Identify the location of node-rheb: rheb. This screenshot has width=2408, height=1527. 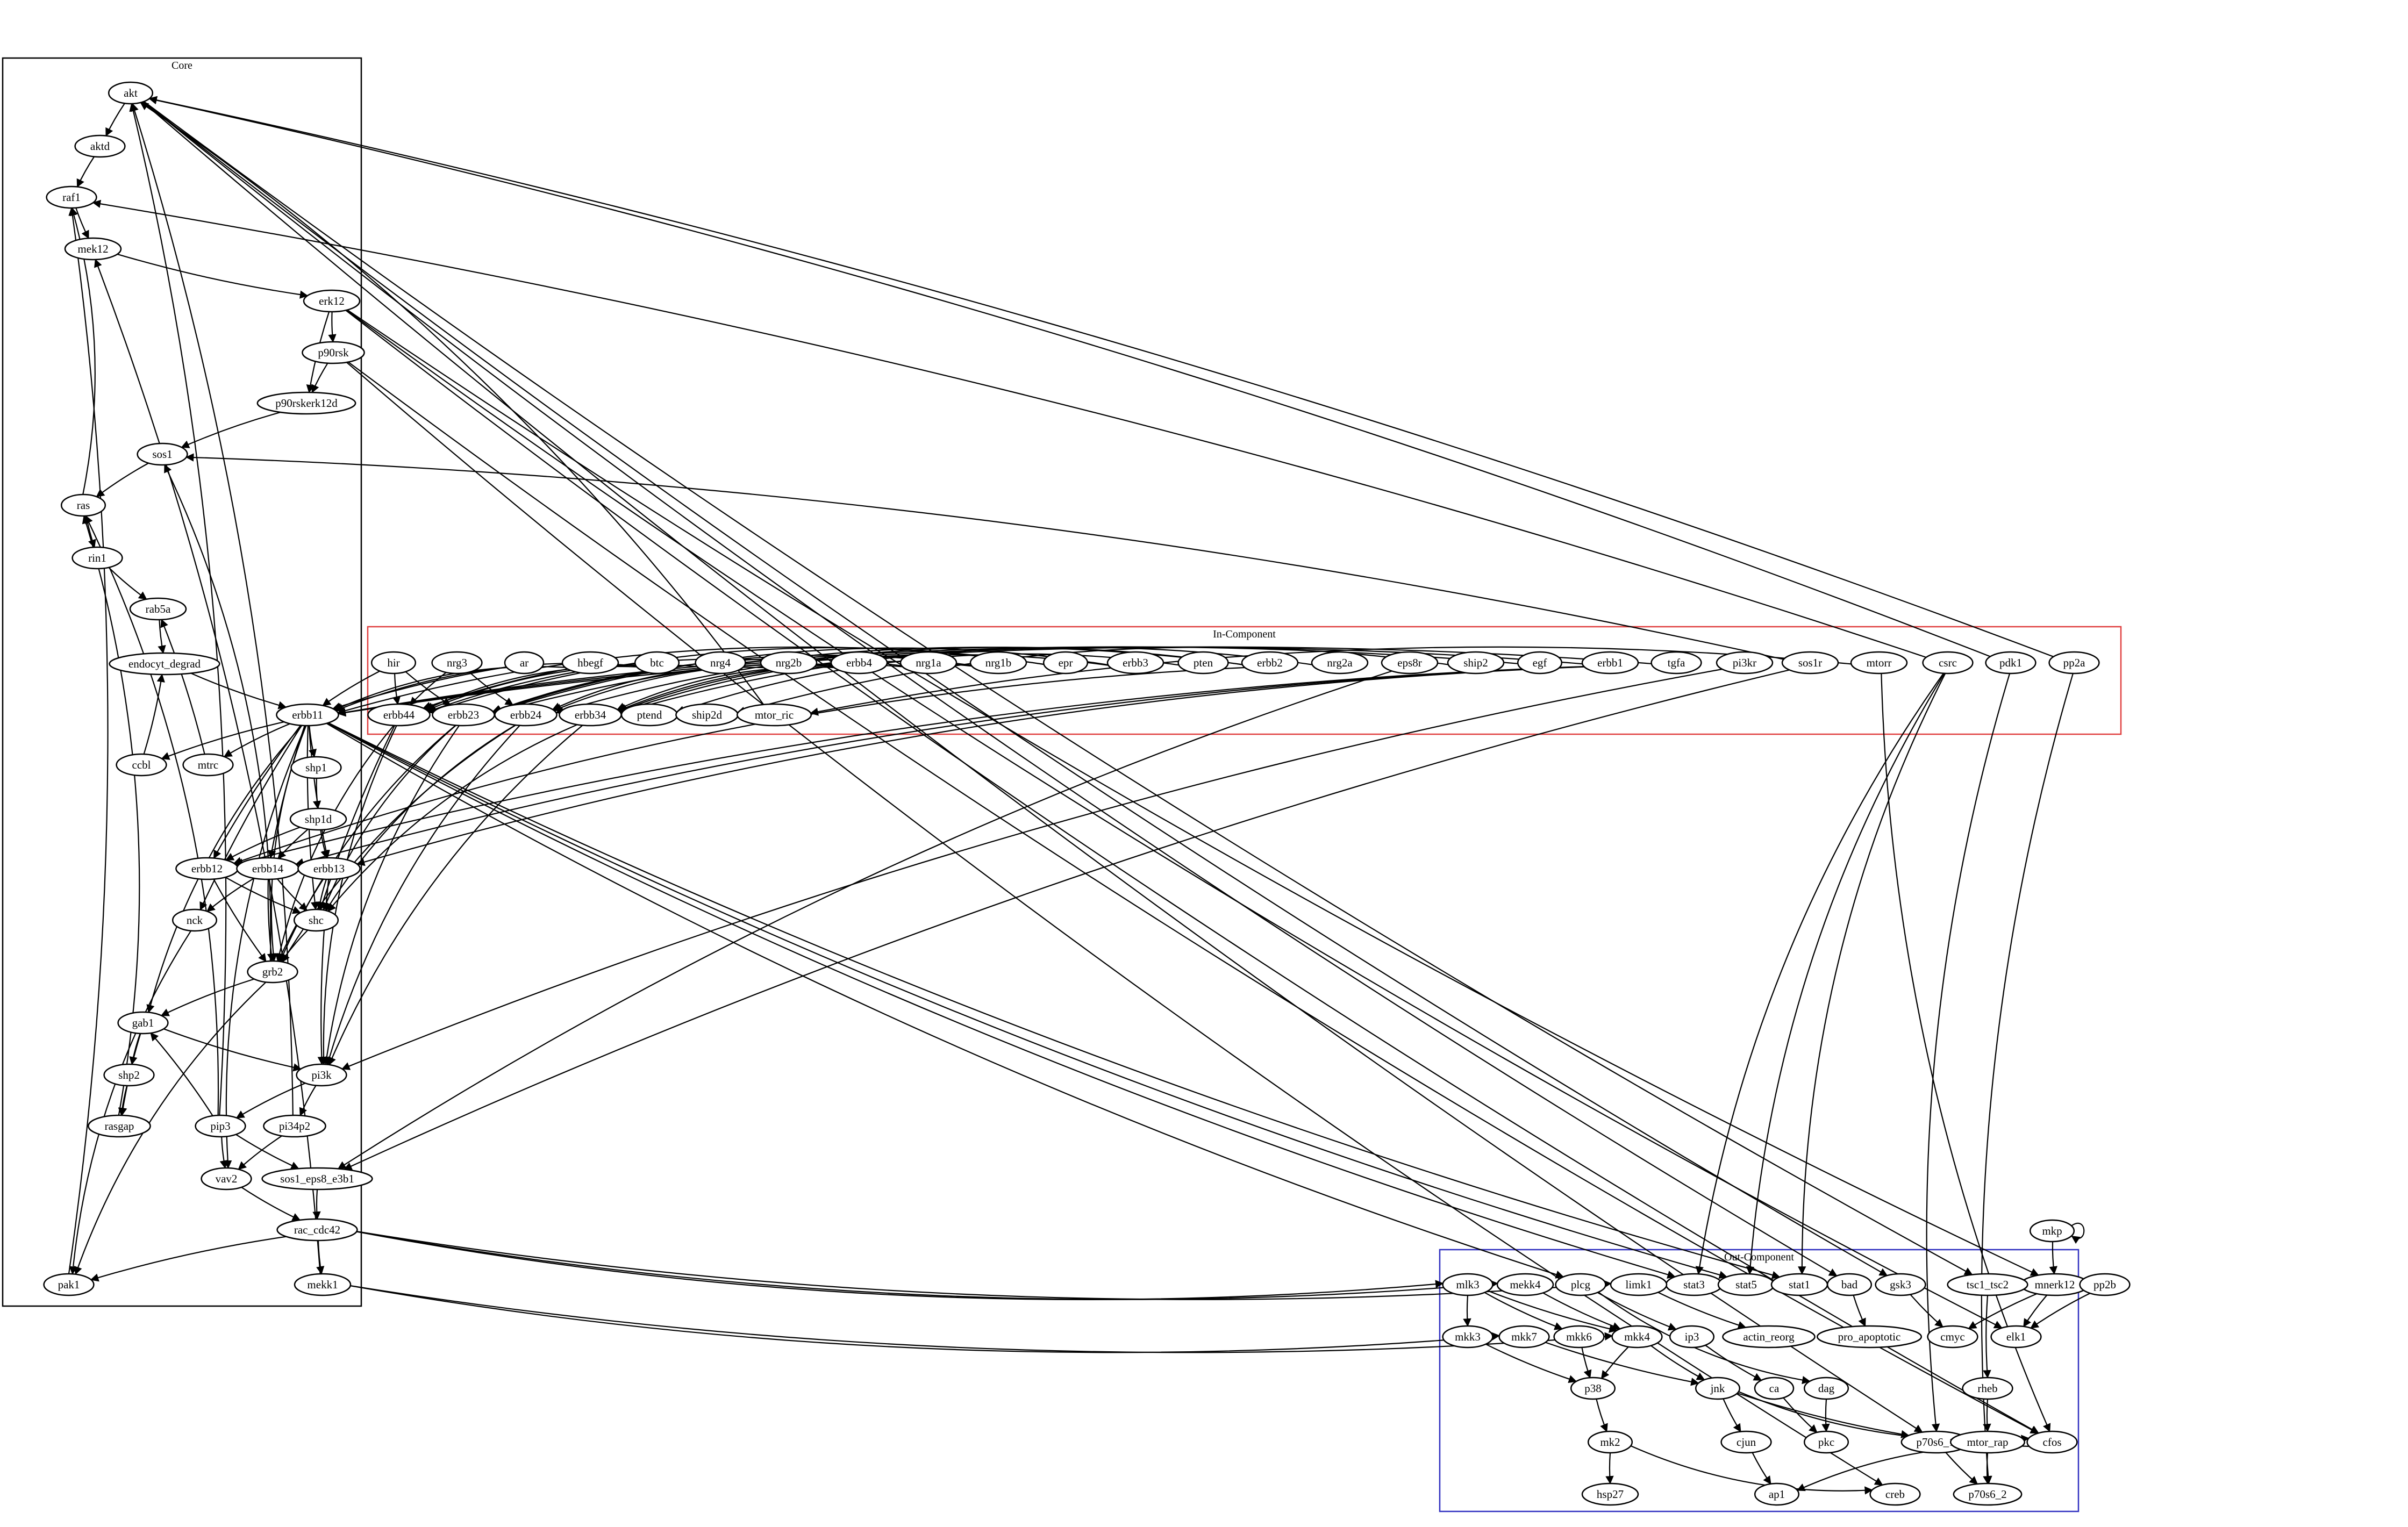
(1988, 1388).